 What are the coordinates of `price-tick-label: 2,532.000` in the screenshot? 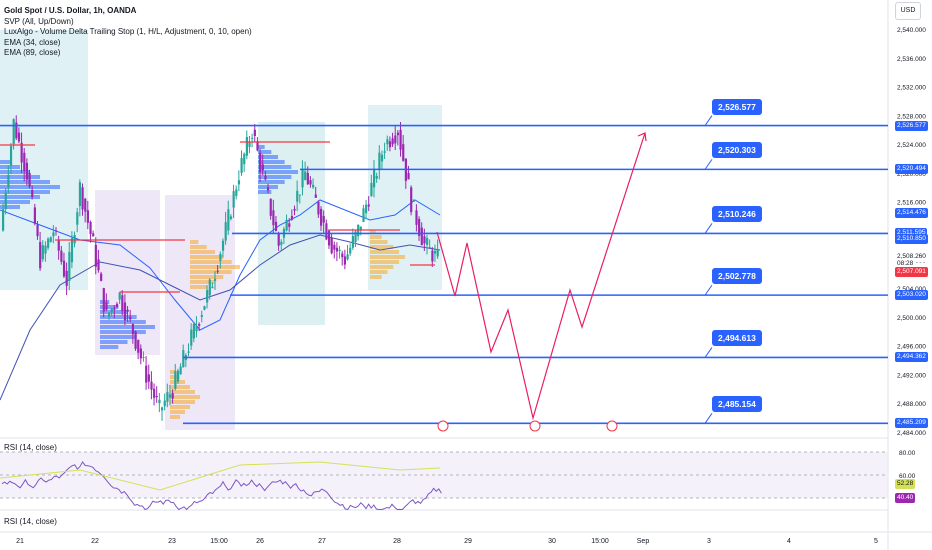 It's located at (911, 88).